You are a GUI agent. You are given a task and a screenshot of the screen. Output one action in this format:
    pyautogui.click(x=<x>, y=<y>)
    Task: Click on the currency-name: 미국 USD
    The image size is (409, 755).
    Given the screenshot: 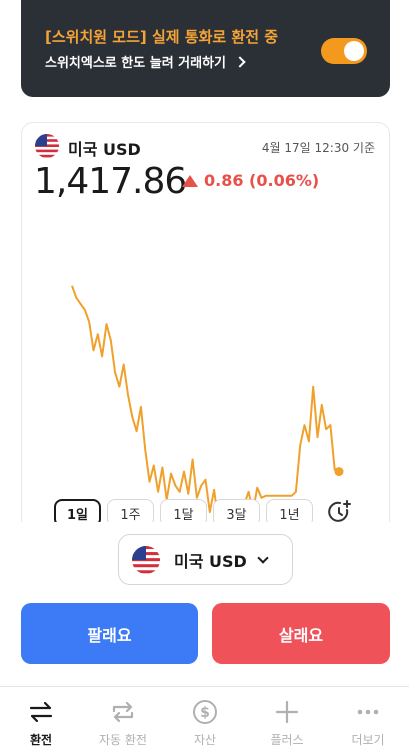 What is the action you would take?
    pyautogui.click(x=104, y=149)
    